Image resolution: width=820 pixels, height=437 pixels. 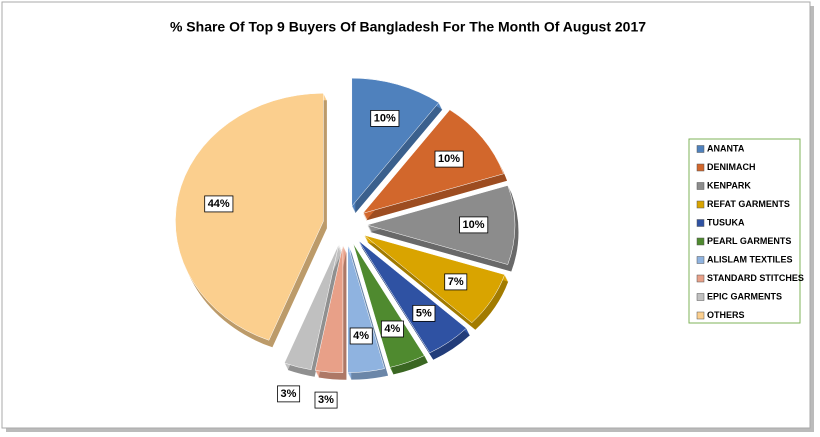 What do you see at coordinates (729, 185) in the screenshot?
I see `legend-label: KENPARK` at bounding box center [729, 185].